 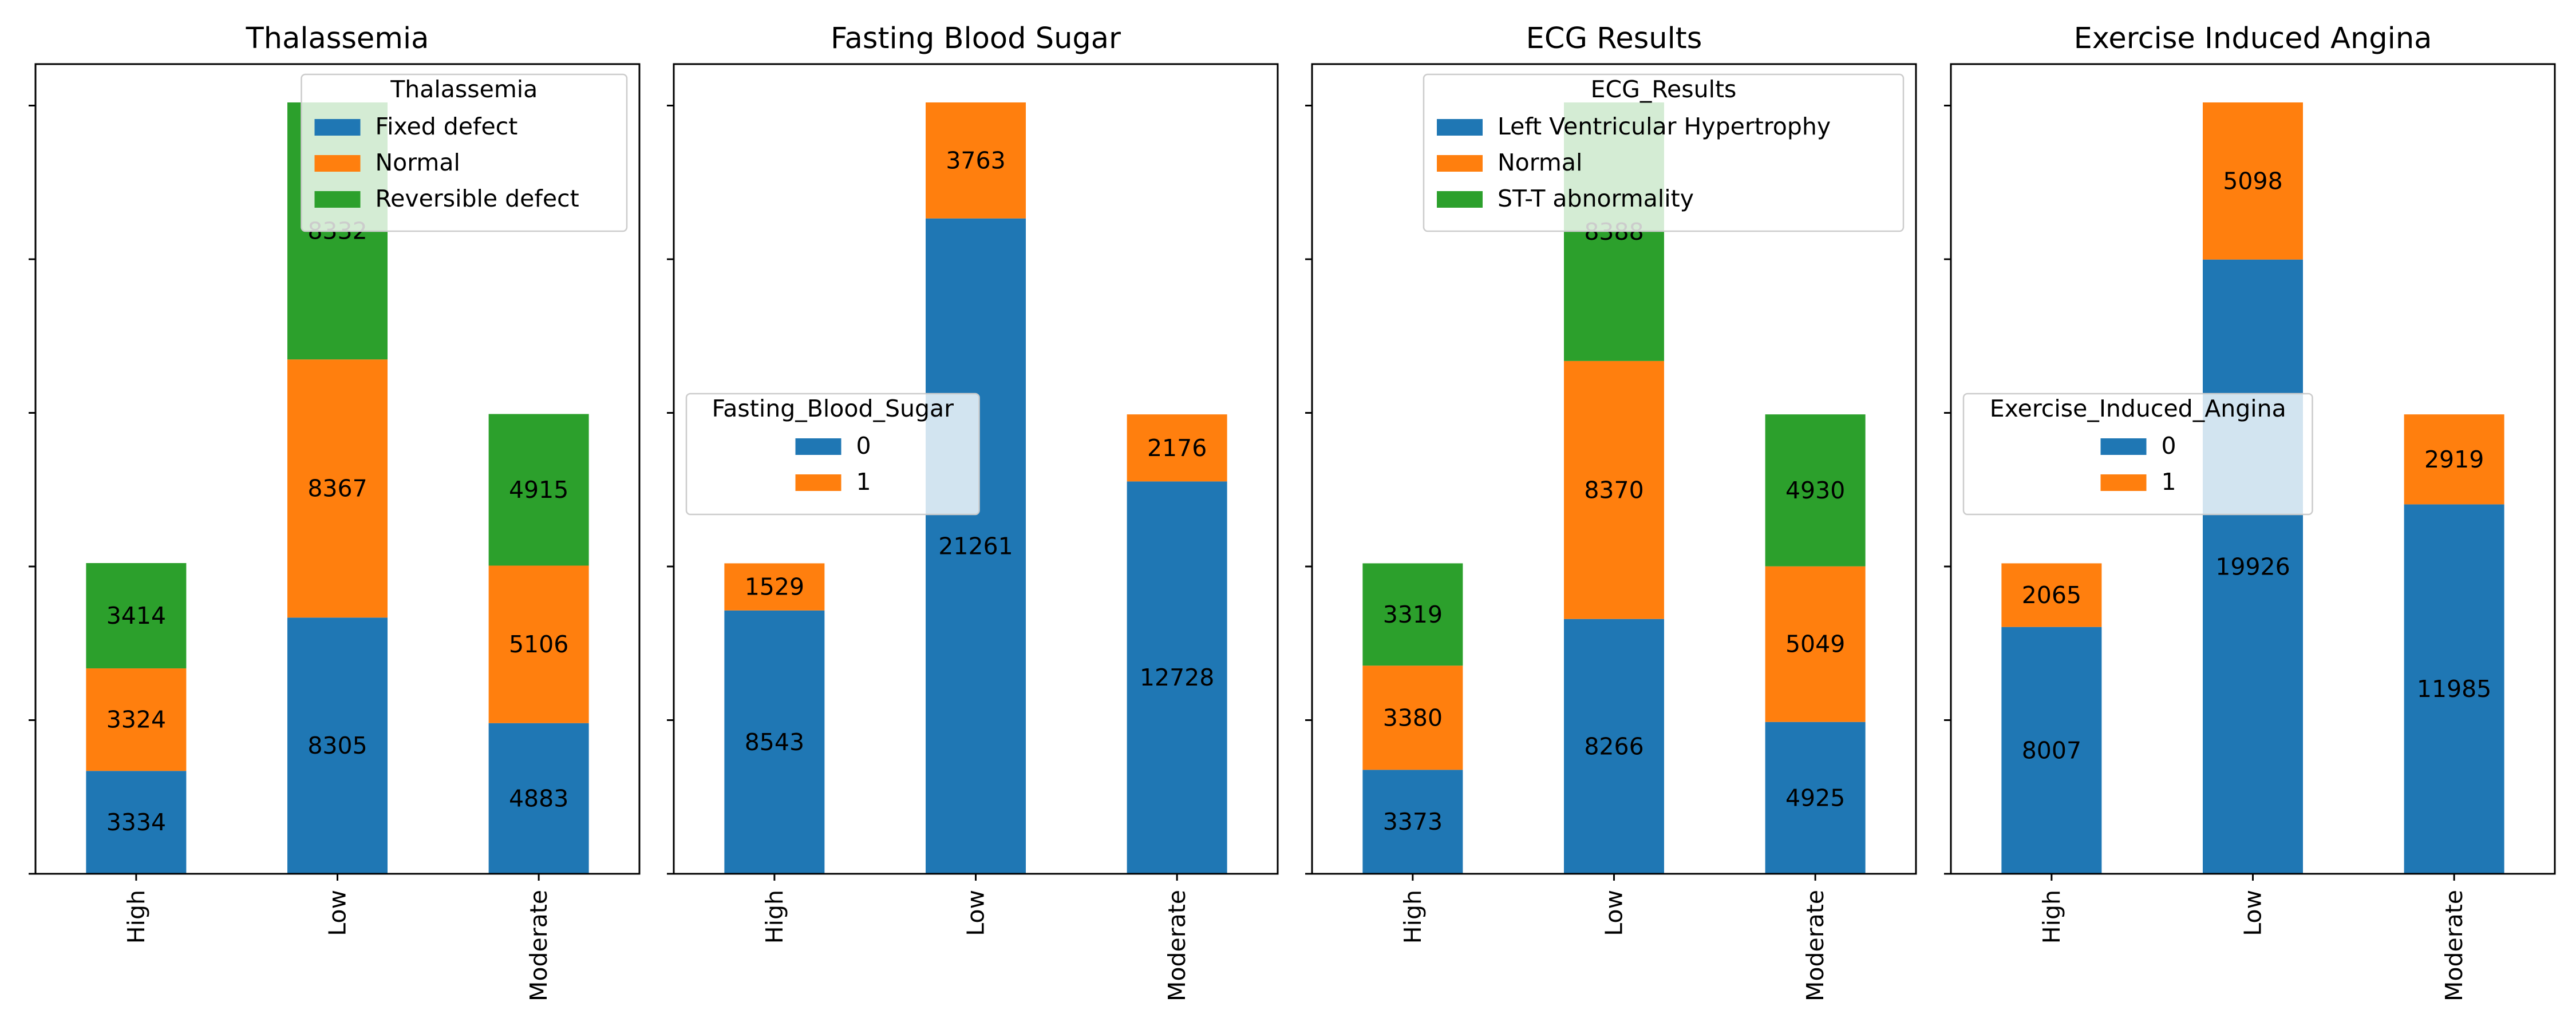 I want to click on bar-value-label: 3319, so click(x=1413, y=614).